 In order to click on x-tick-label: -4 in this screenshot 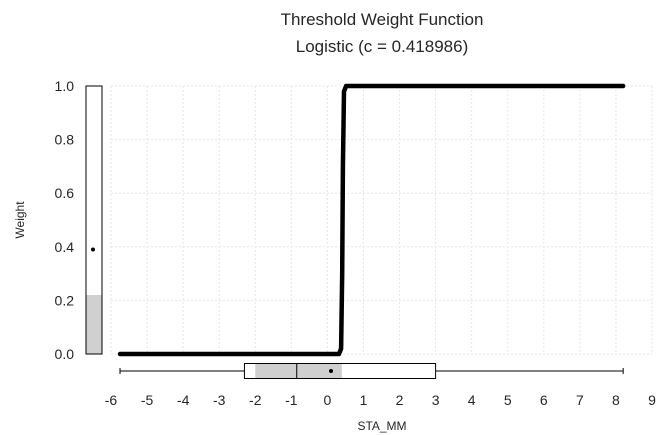, I will do `click(183, 400)`.